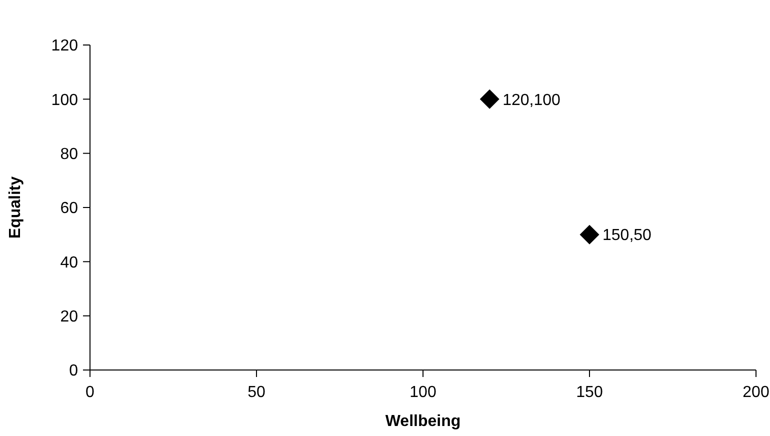 The image size is (770, 436). I want to click on y-tick-label: 40, so click(69, 263).